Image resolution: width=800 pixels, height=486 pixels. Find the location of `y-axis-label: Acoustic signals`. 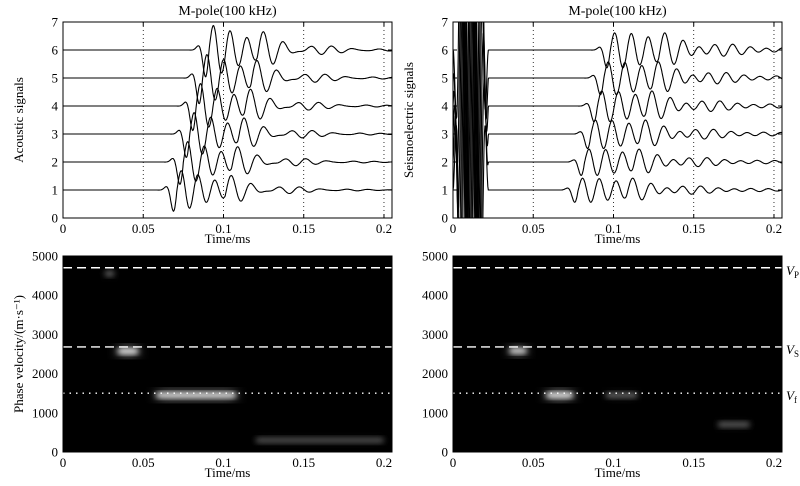

y-axis-label: Acoustic signals is located at coordinates (18, 120).